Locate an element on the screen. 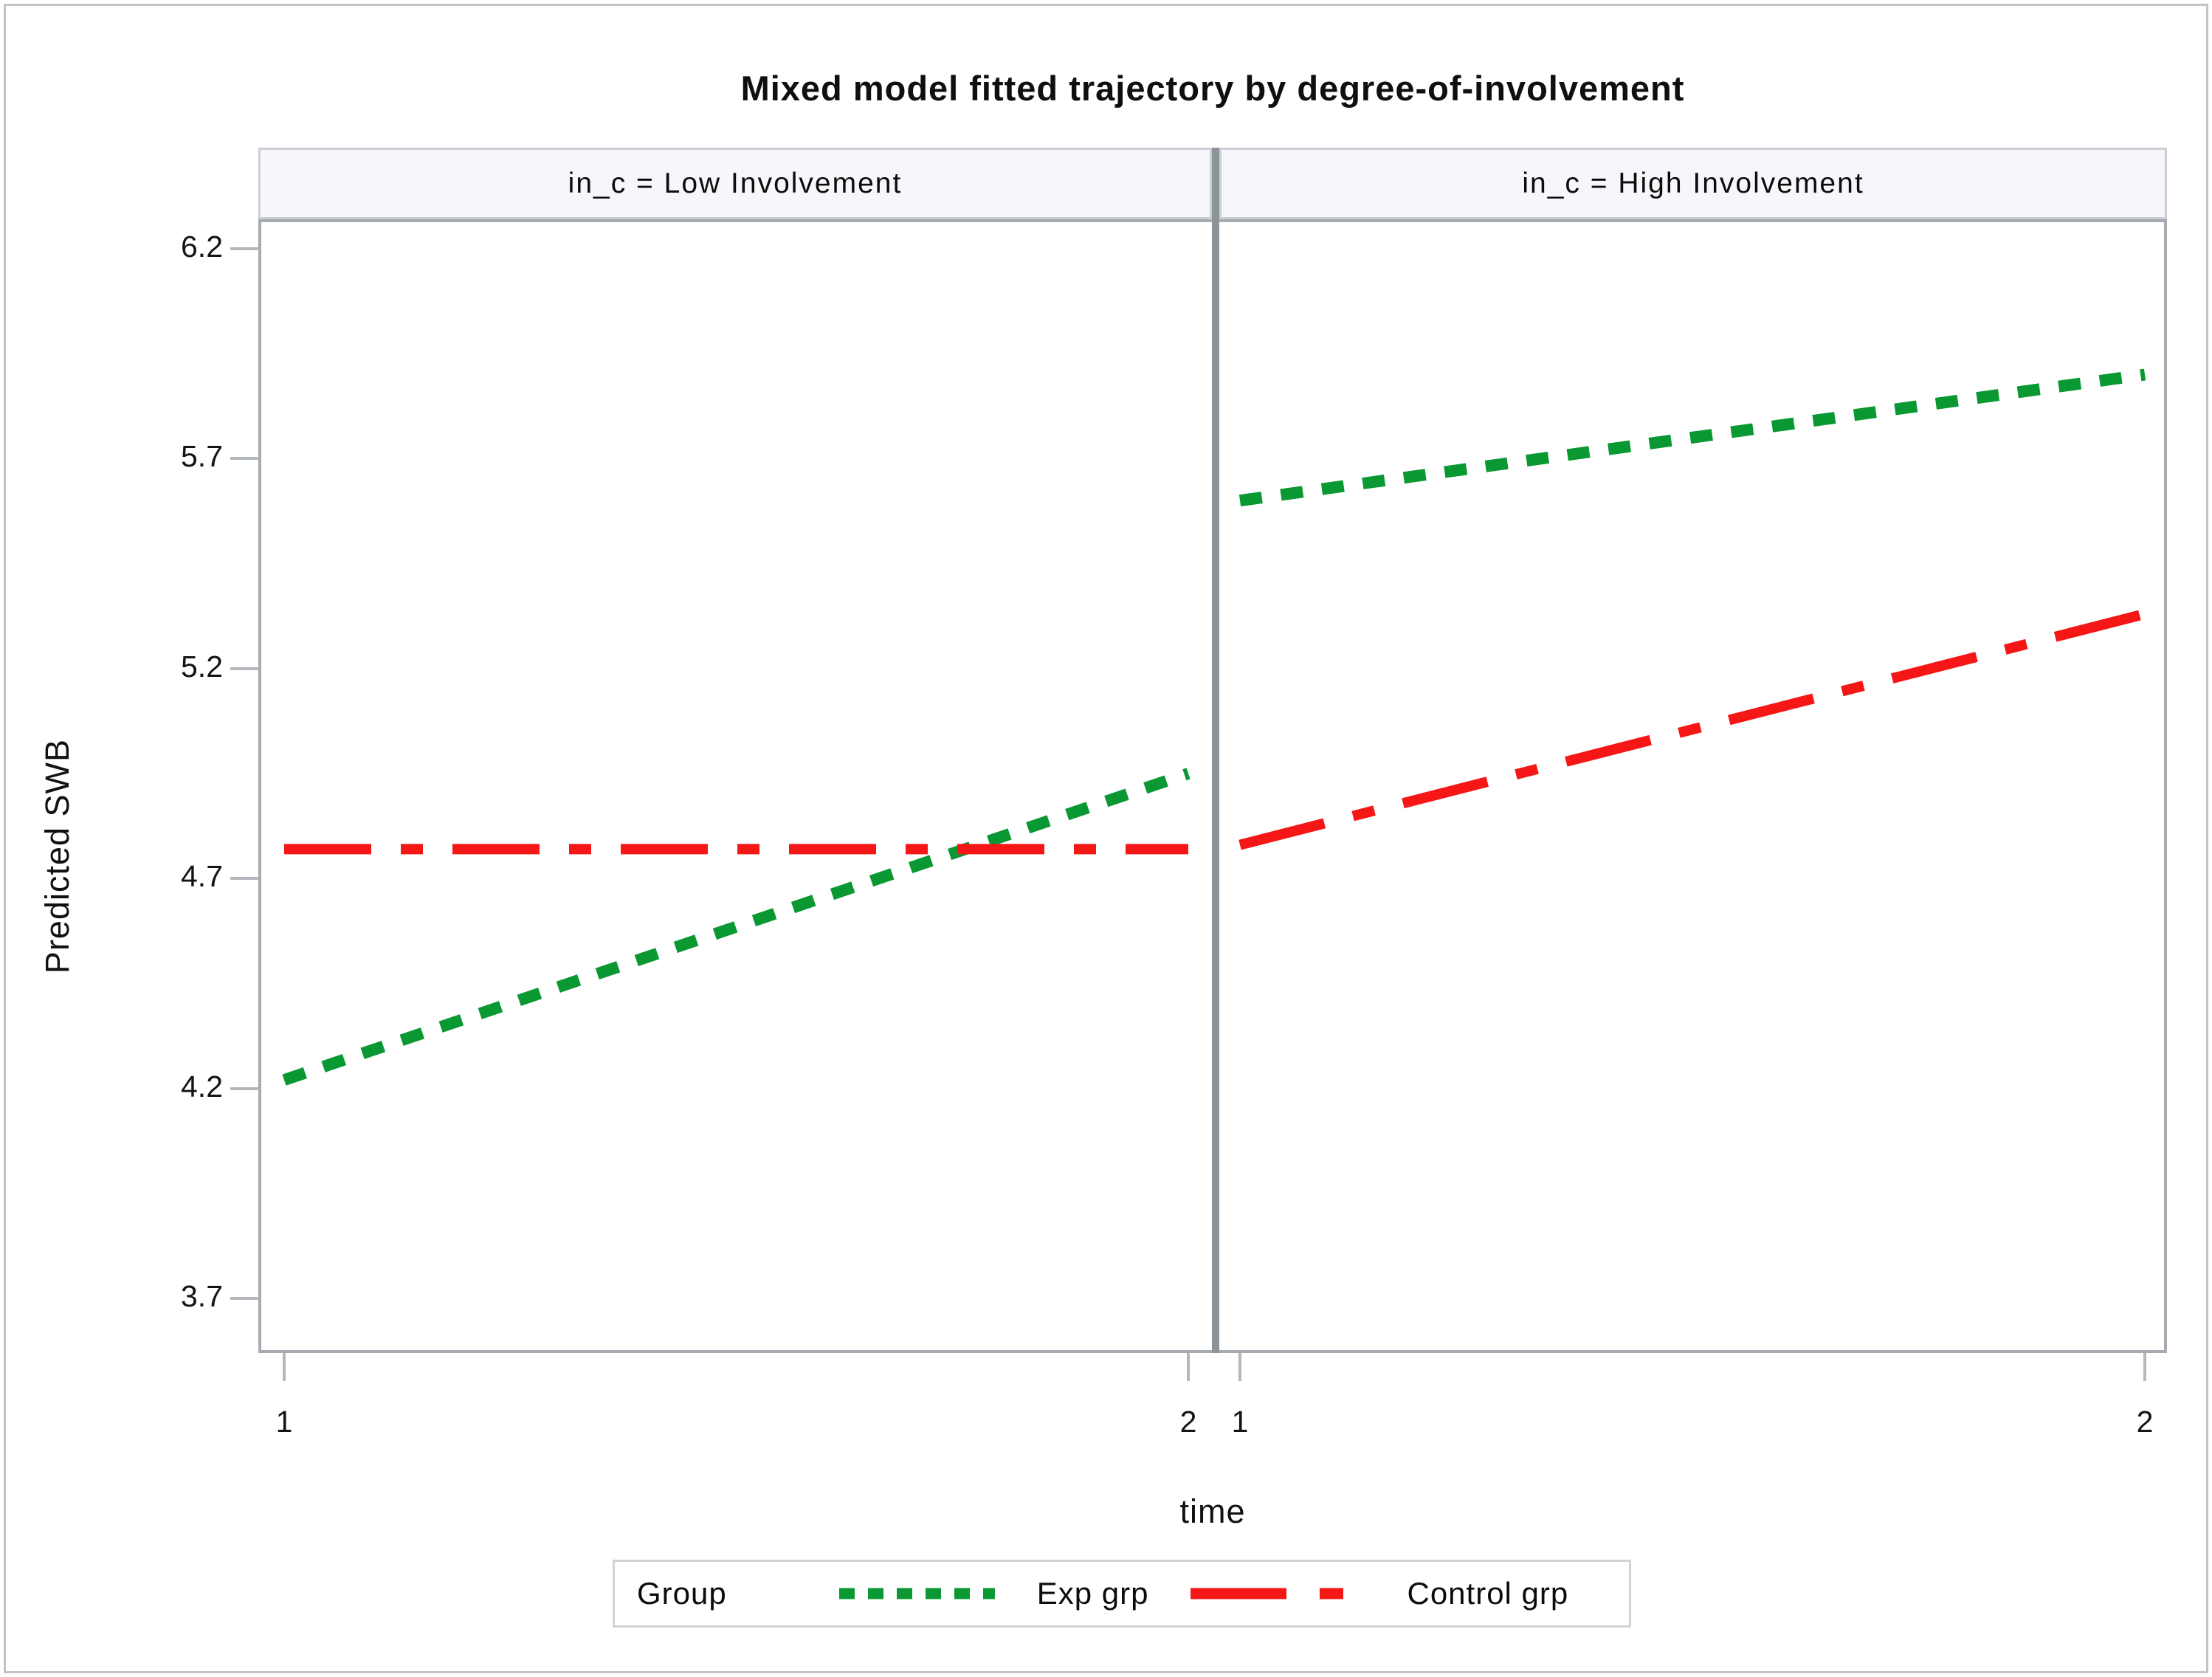  panel-header-low-involvement: in_c = Low Involvement is located at coordinates (735, 184).